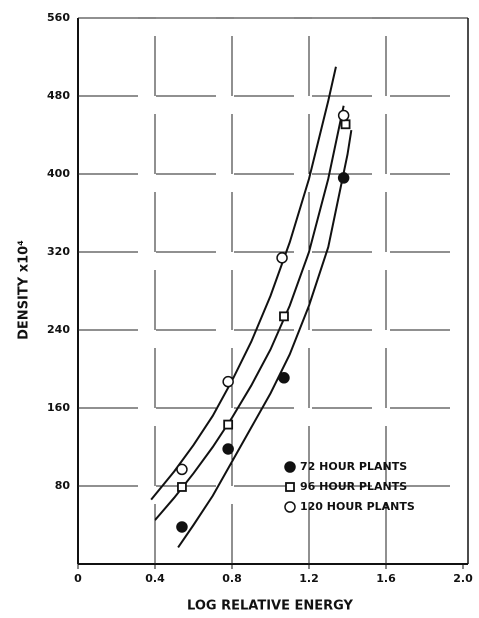 The image size is (479, 618). I want to click on x-tick-label: 0.4, so click(155, 578).